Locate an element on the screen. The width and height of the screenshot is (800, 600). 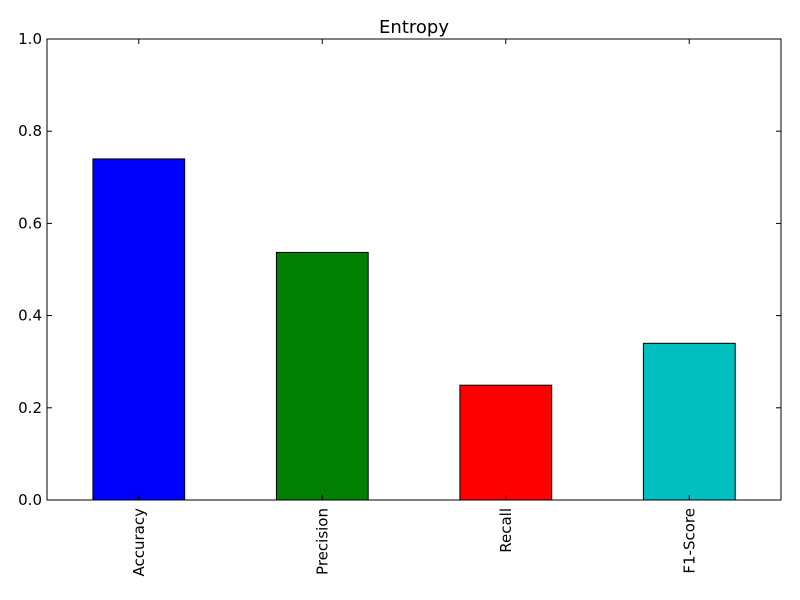
y-tick-label: 0.0 is located at coordinates (30, 500).